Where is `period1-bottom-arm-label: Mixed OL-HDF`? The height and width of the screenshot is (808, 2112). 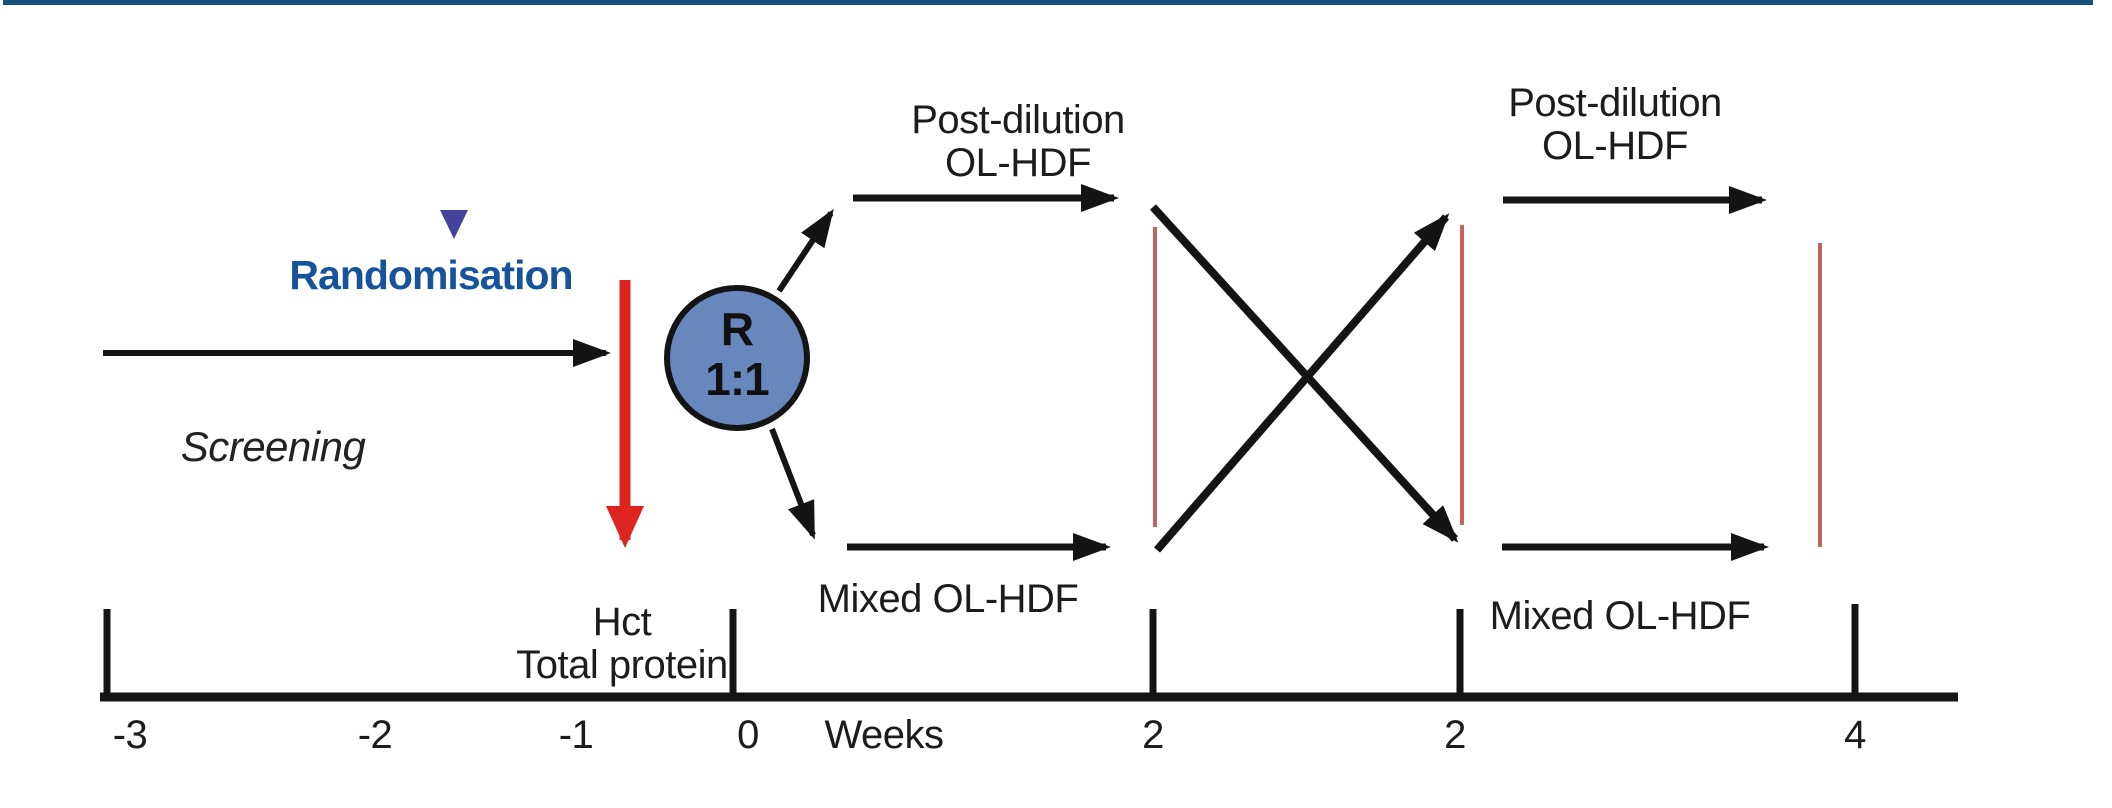 period1-bottom-arm-label: Mixed OL-HDF is located at coordinates (948, 599).